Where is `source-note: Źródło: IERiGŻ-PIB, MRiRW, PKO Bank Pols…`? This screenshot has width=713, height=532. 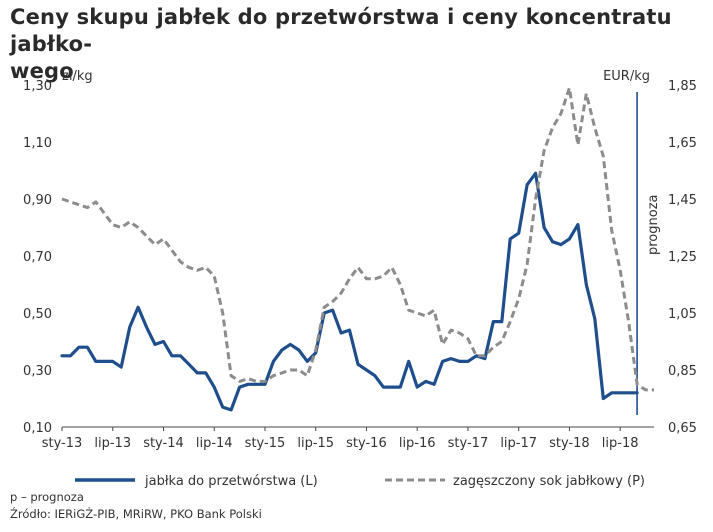 source-note: Źródło: IERiGŻ-PIB, MRiRW, PKO Bank Pols… is located at coordinates (136, 514).